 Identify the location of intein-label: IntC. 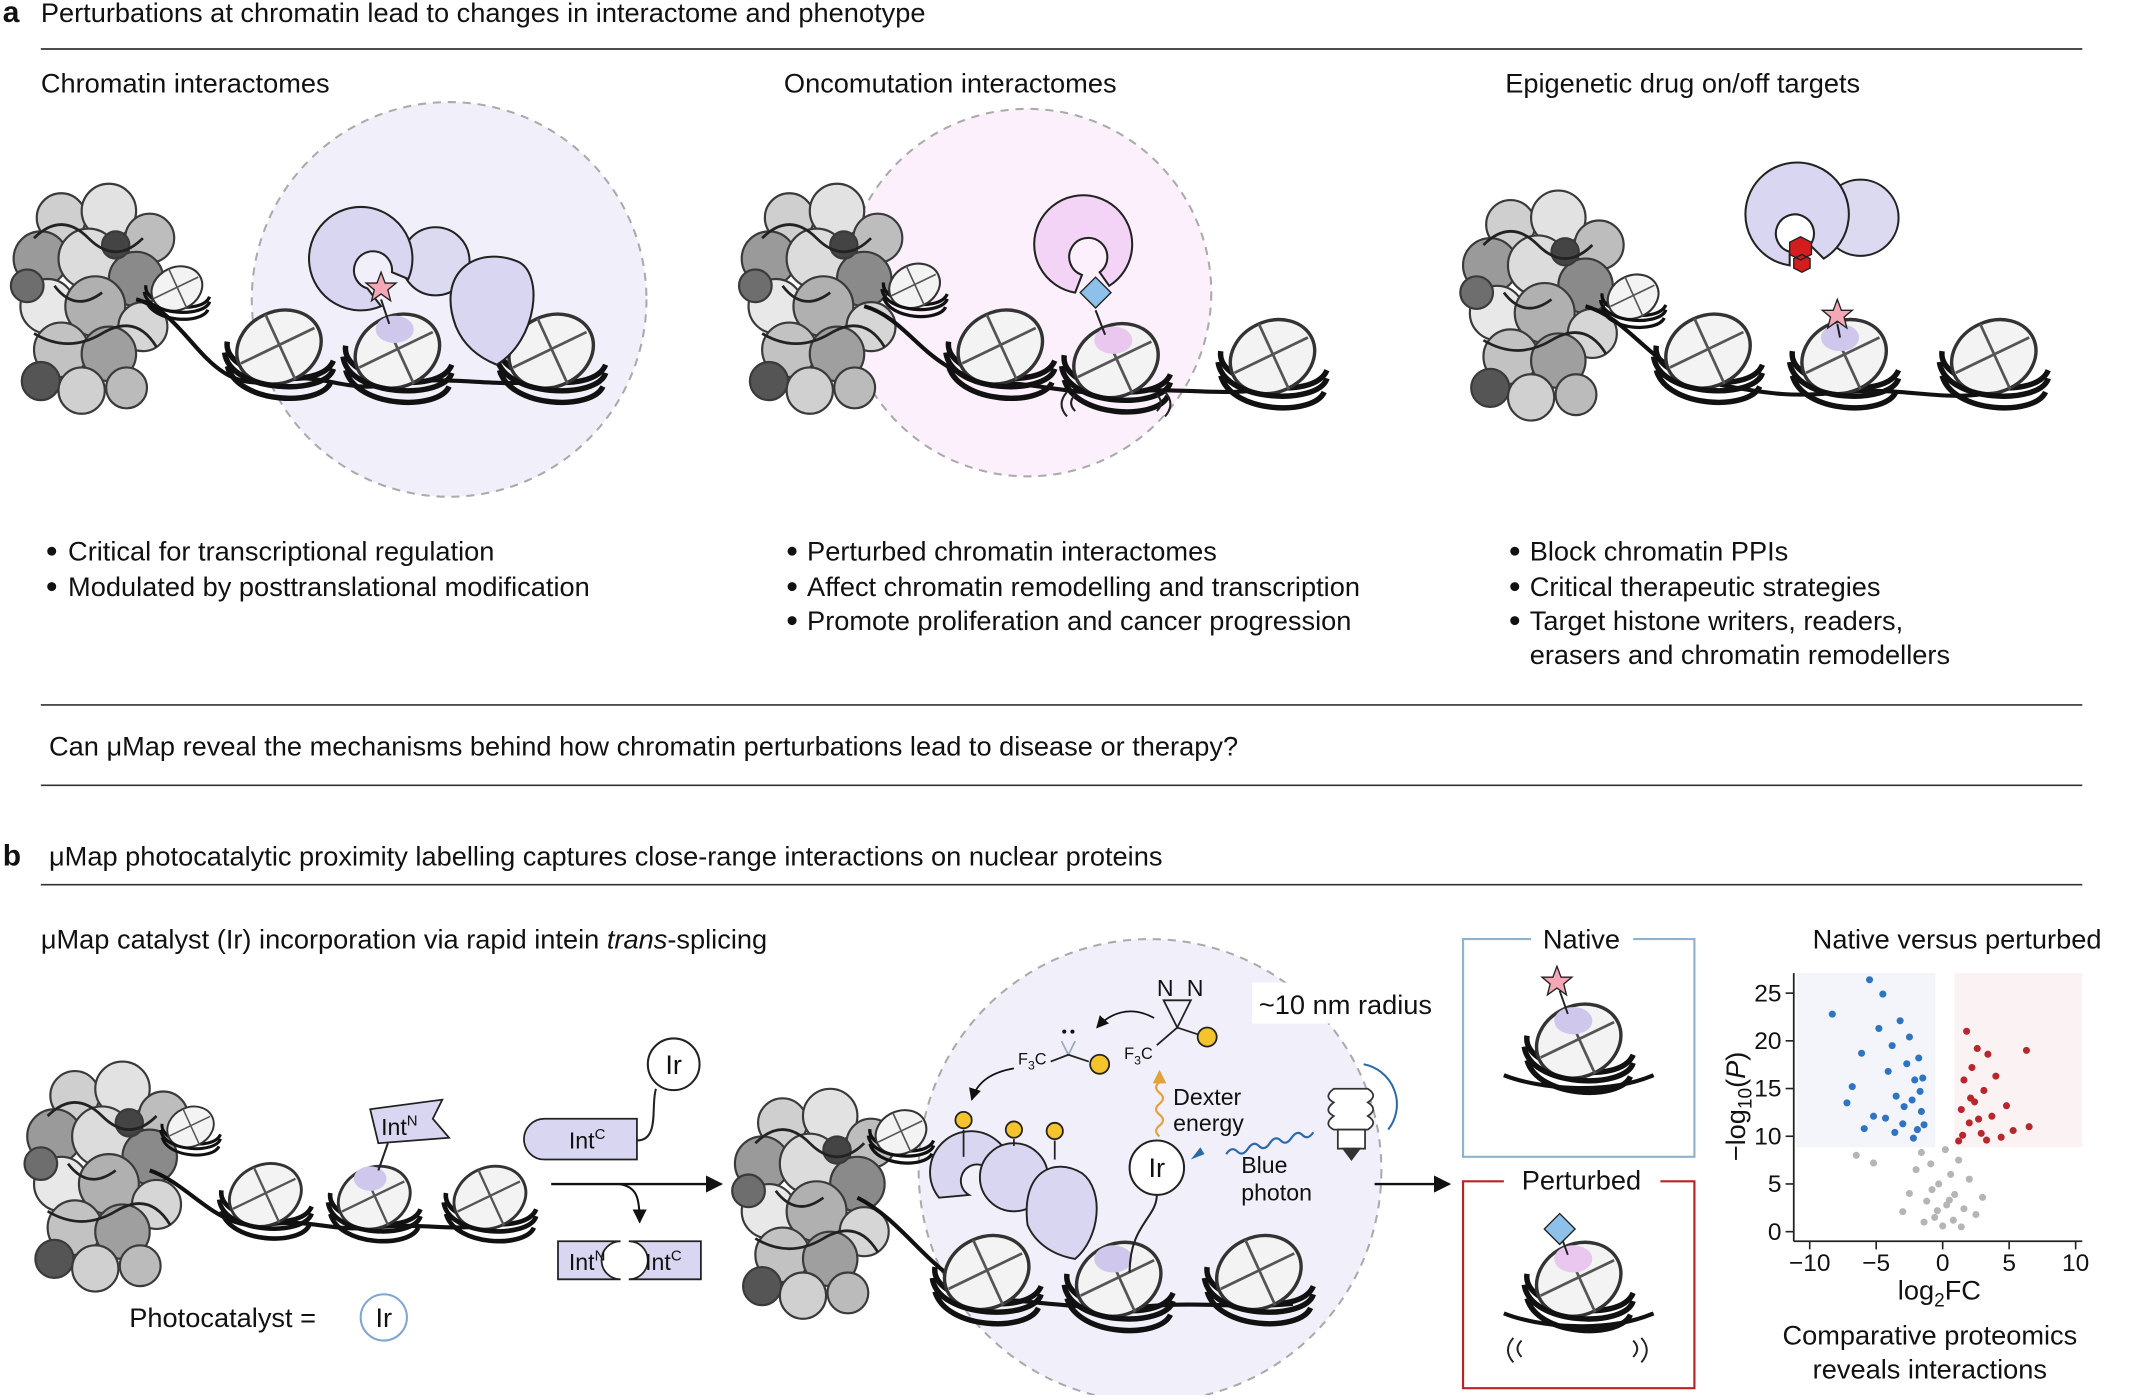
(663, 1261).